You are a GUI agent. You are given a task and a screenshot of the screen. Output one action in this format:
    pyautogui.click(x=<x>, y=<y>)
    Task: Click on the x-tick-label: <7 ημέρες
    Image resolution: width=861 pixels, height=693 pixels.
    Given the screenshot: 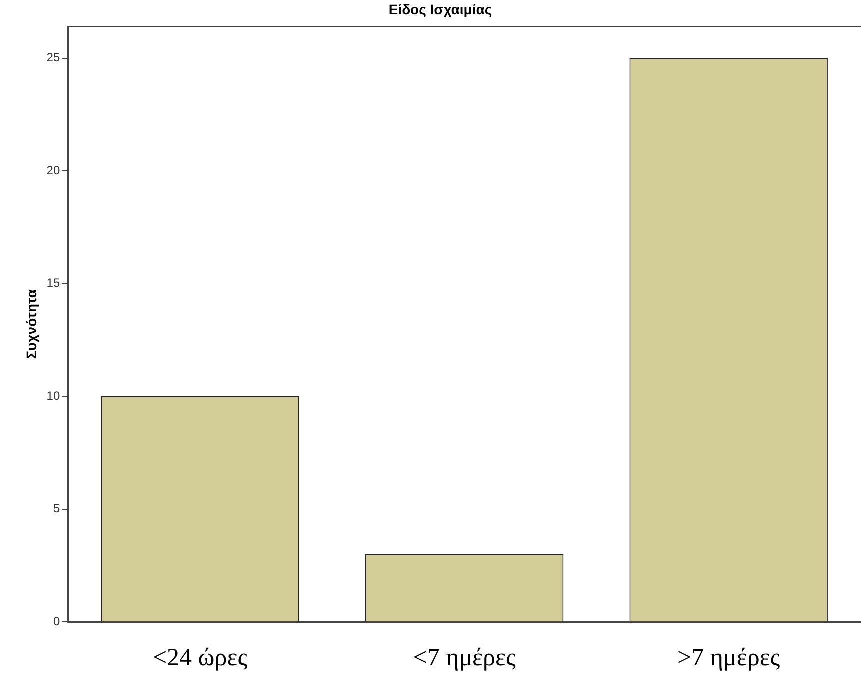 What is the action you would take?
    pyautogui.click(x=464, y=658)
    